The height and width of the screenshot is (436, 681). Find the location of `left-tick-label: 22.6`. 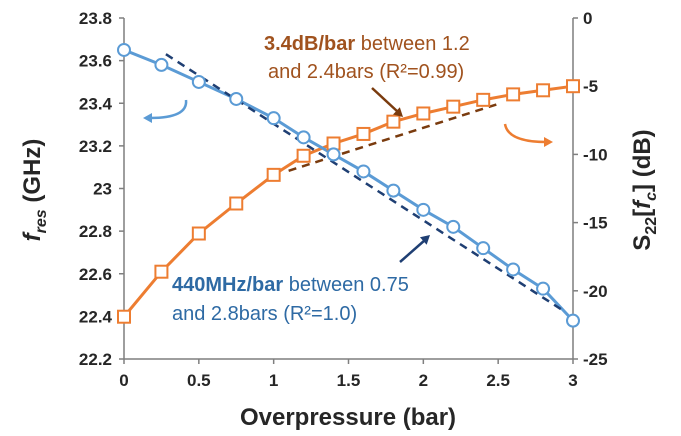

left-tick-label: 22.6 is located at coordinates (95, 274).